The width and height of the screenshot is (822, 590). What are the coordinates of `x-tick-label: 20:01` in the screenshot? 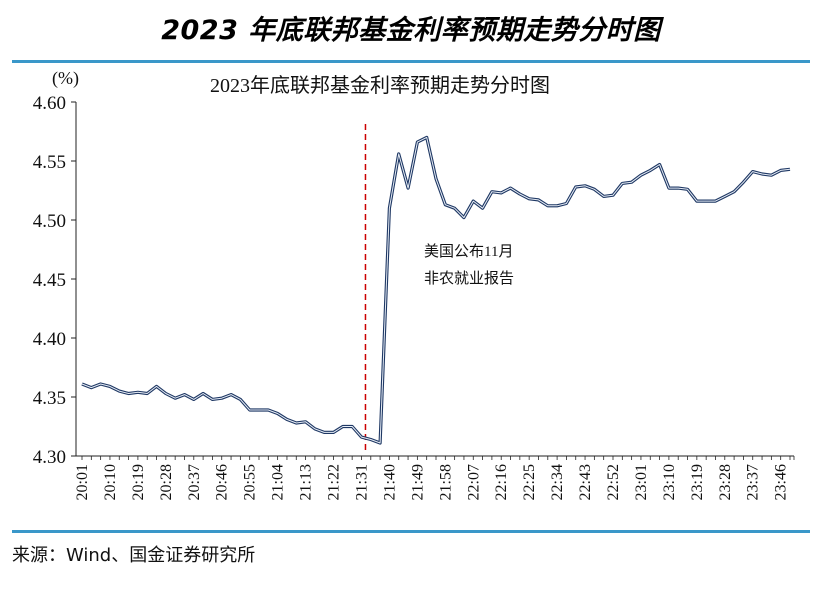 It's located at (82, 482).